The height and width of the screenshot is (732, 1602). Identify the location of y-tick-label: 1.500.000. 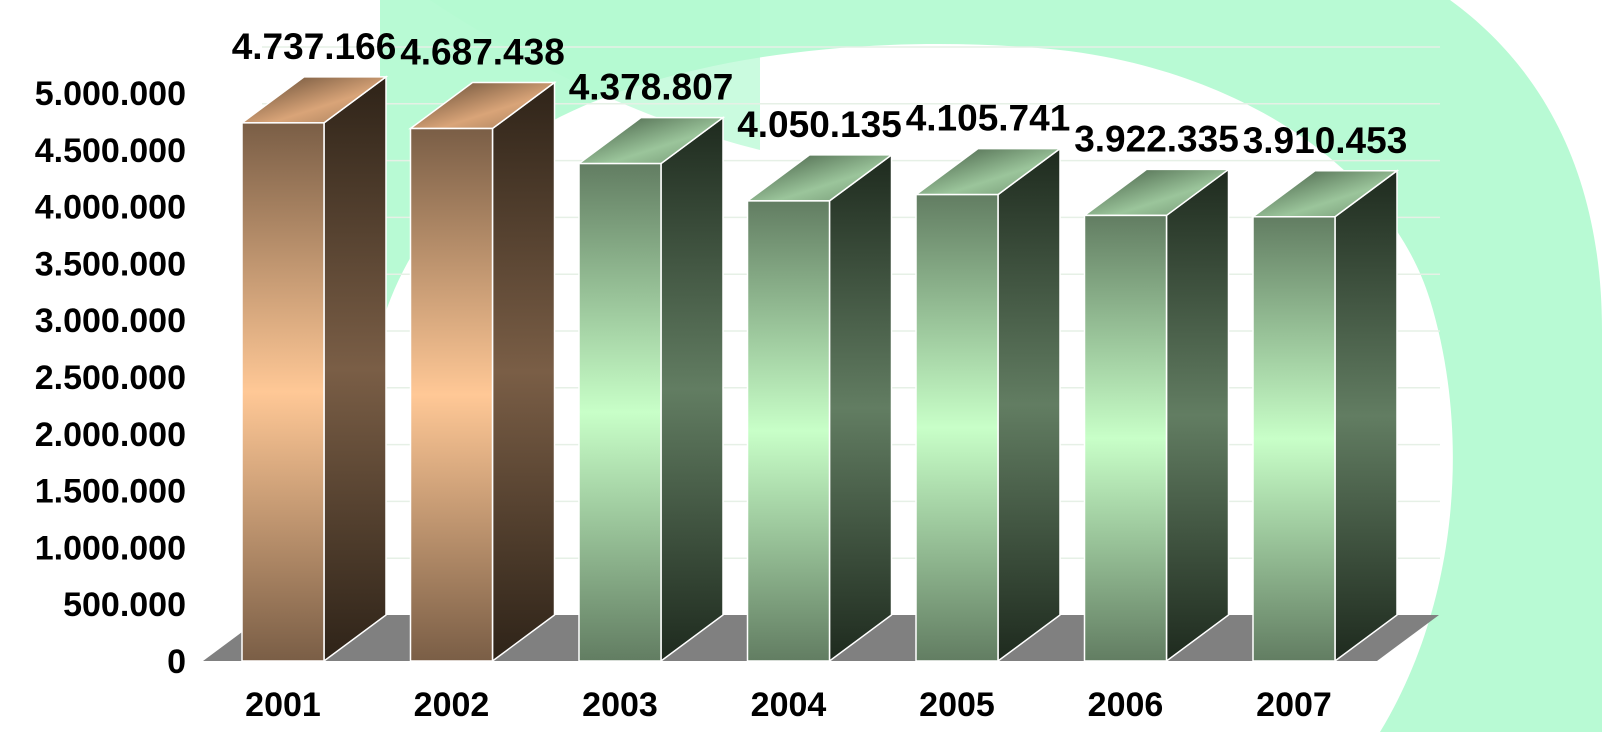
(110, 492).